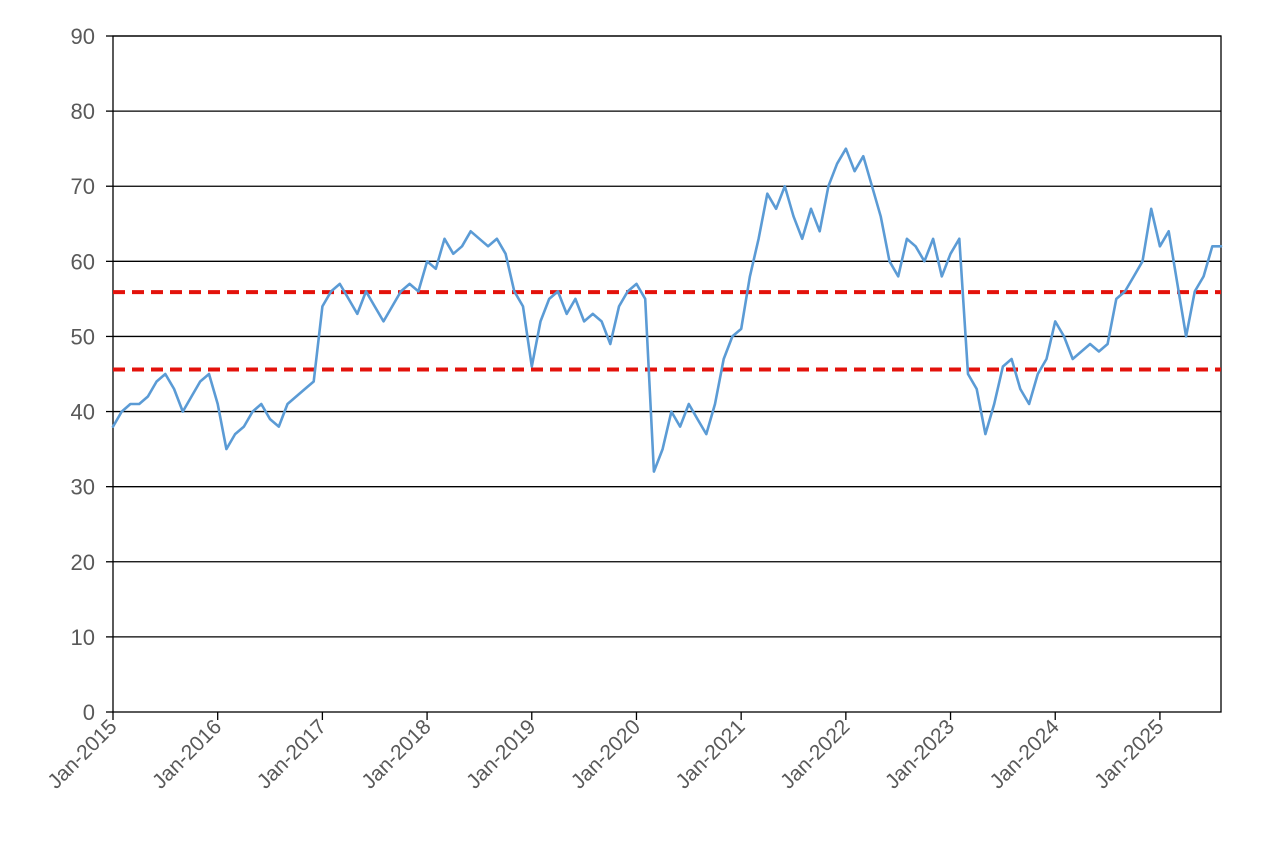 Image resolution: width=1282 pixels, height=856 pixels. What do you see at coordinates (501, 754) in the screenshot?
I see `x-tick-label-Jan-2019: Jan-2019` at bounding box center [501, 754].